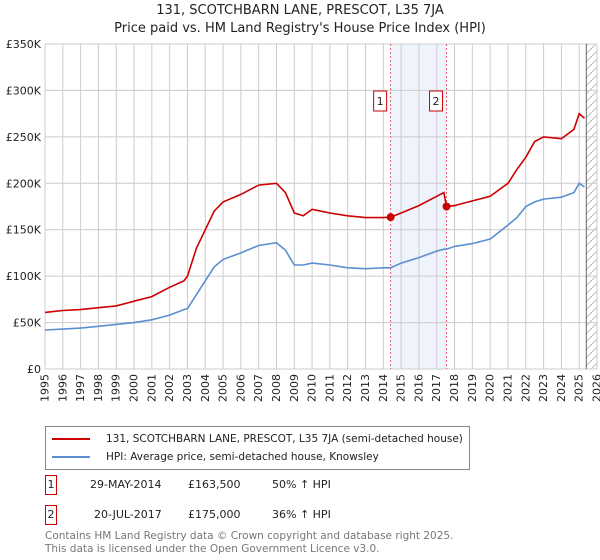 The height and width of the screenshot is (560, 600). I want to click on x-tick-label: 2009, so click(294, 388).